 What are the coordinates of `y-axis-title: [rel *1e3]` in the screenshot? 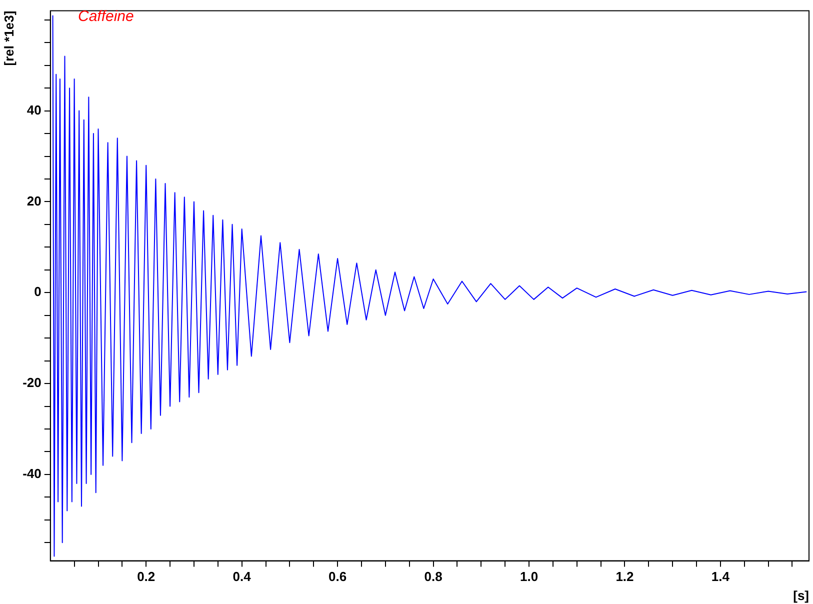 It's located at (8, 38).